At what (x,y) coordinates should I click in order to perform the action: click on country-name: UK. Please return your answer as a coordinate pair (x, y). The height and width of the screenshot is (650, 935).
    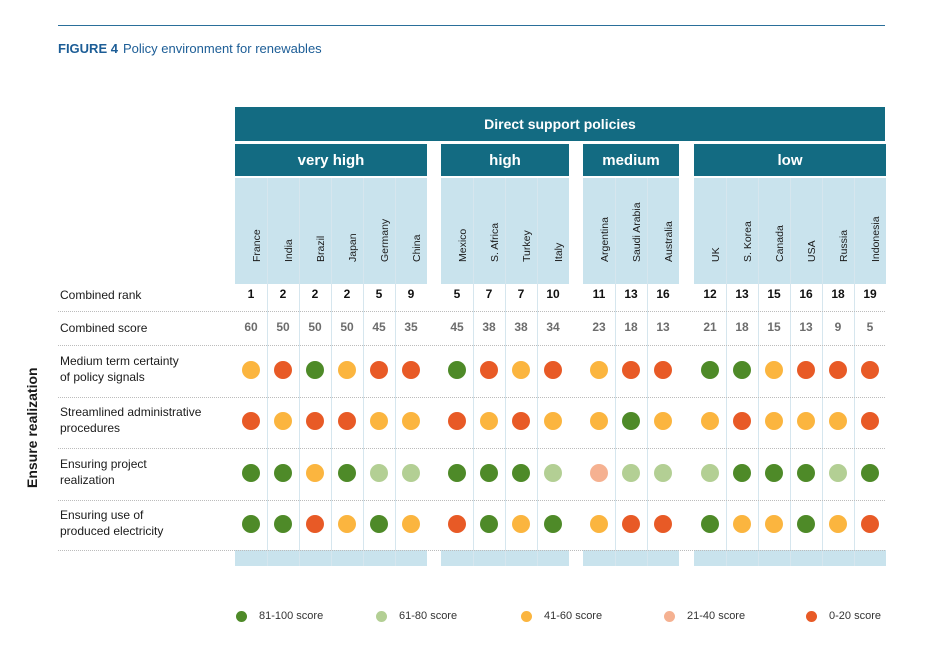
    Looking at the image, I should click on (716, 254).